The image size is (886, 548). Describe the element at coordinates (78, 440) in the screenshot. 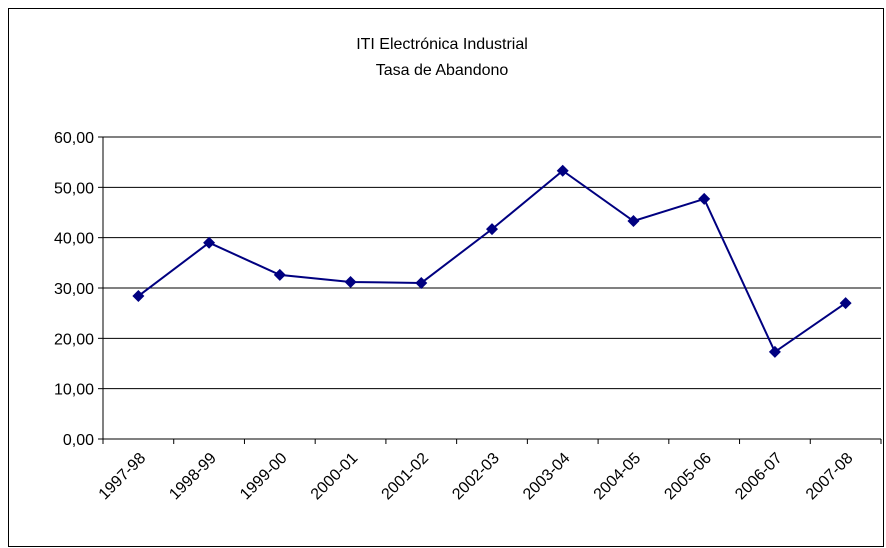

I see `y-tick-label: 0,00` at that location.